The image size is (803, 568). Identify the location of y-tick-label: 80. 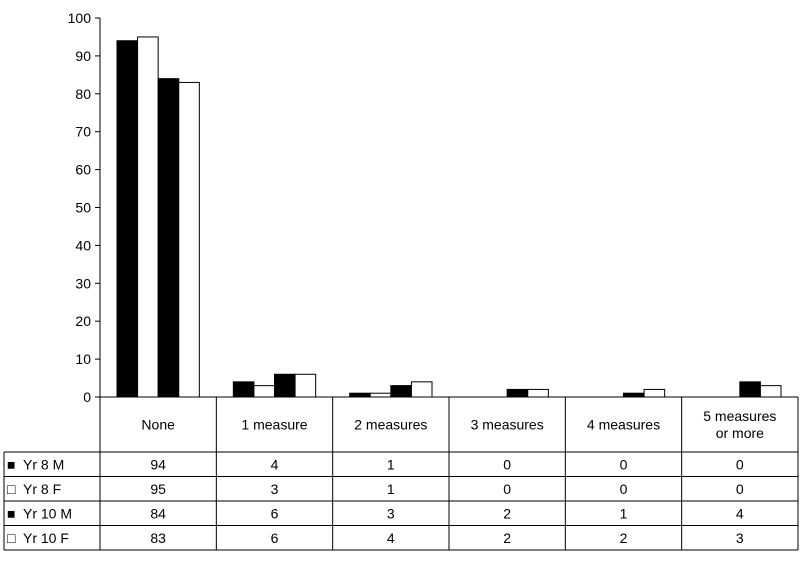
(83, 94).